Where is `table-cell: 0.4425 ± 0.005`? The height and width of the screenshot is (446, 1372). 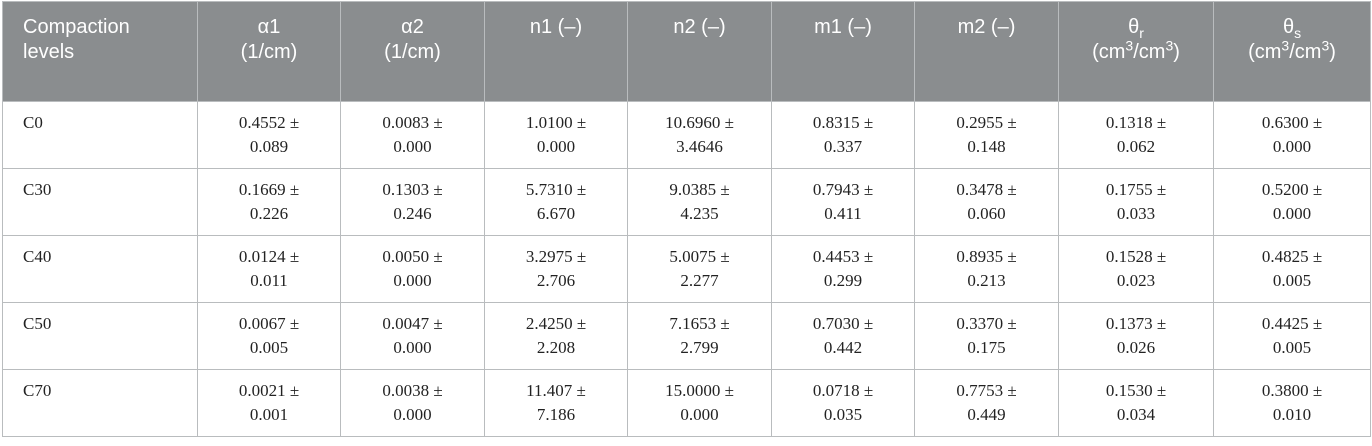 table-cell: 0.4425 ± 0.005 is located at coordinates (1292, 336).